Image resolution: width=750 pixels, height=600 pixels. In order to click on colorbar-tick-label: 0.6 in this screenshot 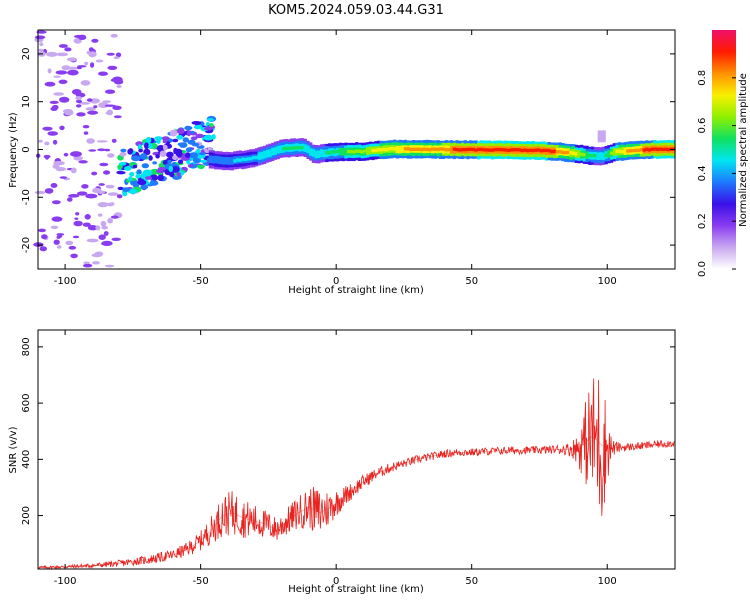, I will do `click(702, 126)`.